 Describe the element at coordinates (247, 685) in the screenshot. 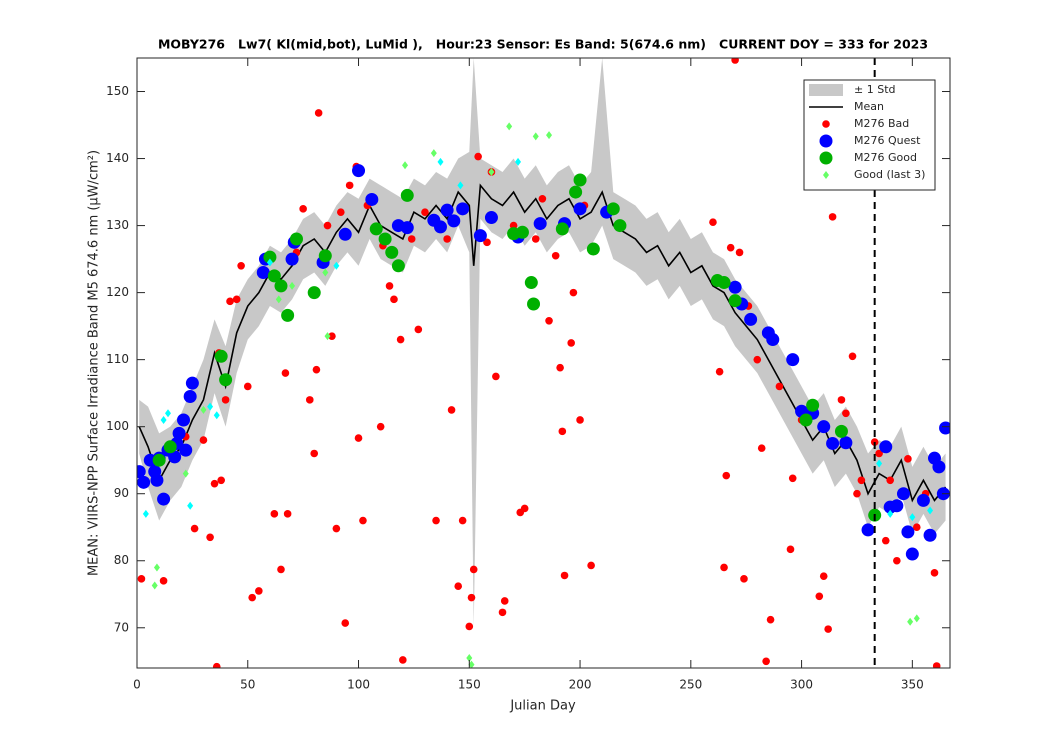

I see `x-tick-label: 50` at that location.